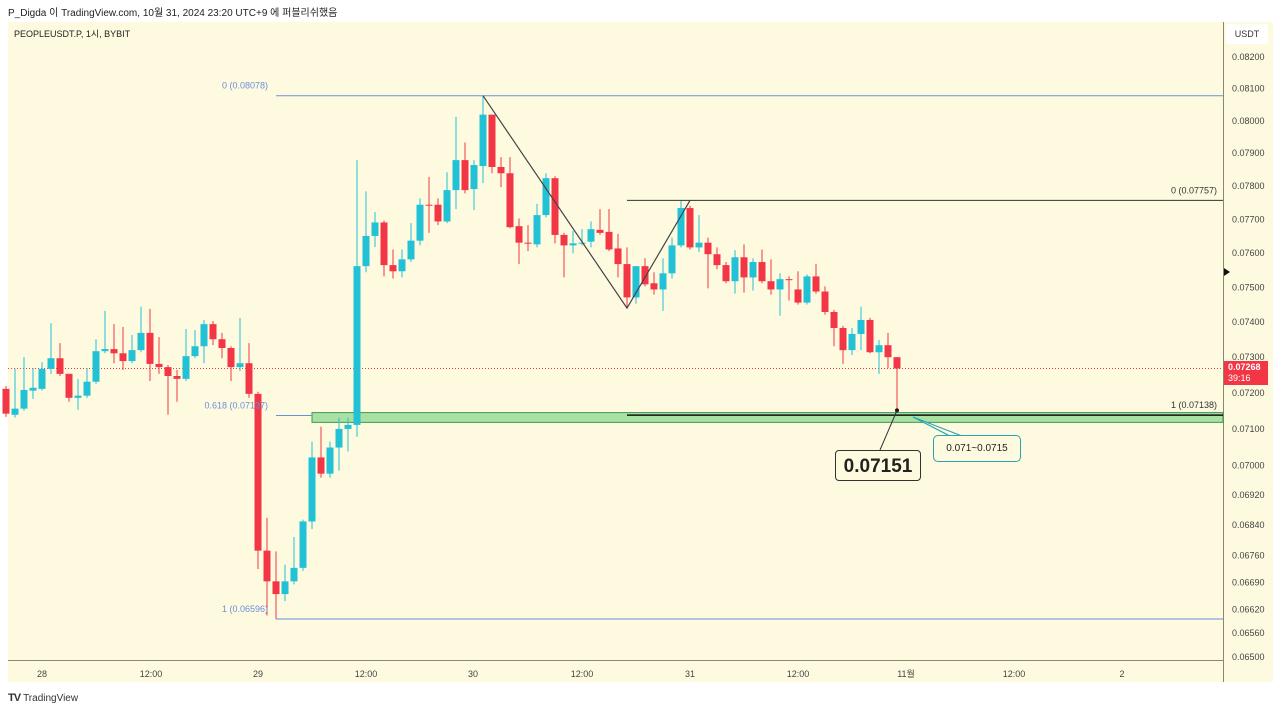  What do you see at coordinates (798, 674) in the screenshot?
I see `time-tick-label: 12:00` at bounding box center [798, 674].